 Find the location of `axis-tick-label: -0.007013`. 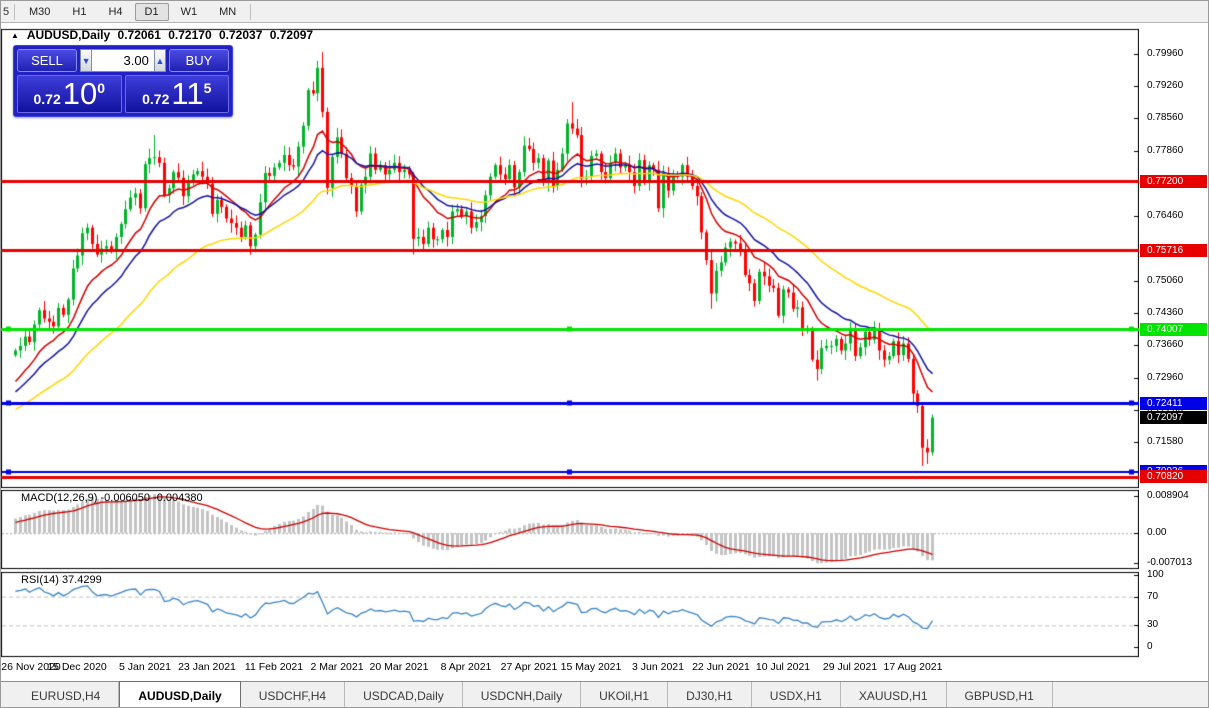

axis-tick-label: -0.007013 is located at coordinates (1170, 562).